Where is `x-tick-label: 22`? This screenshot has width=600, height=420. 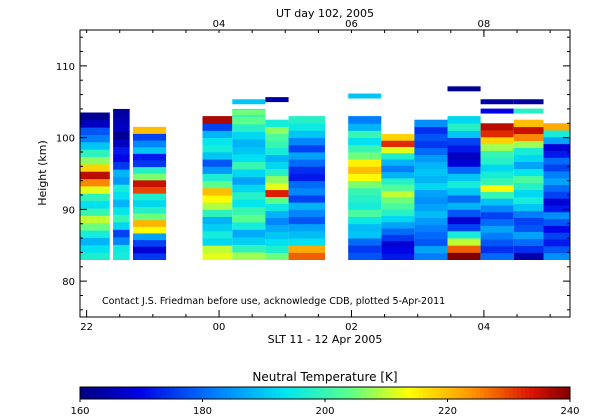
x-tick-label: 22 is located at coordinates (86, 327).